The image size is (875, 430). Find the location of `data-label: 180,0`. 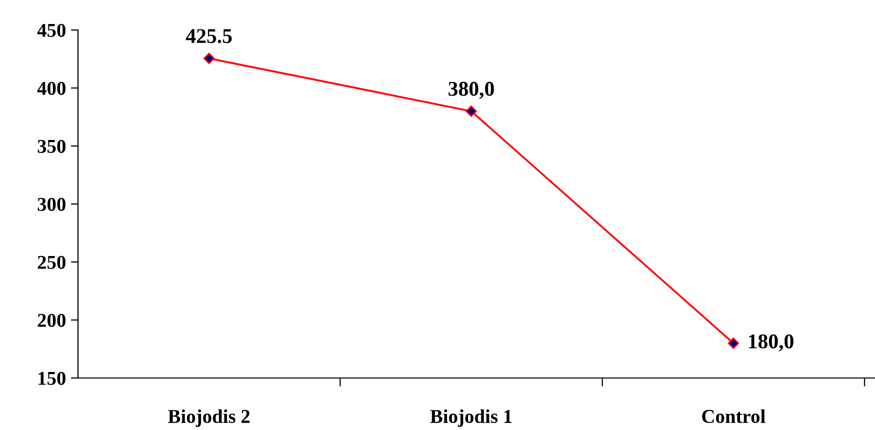

data-label: 180,0 is located at coordinates (771, 343).